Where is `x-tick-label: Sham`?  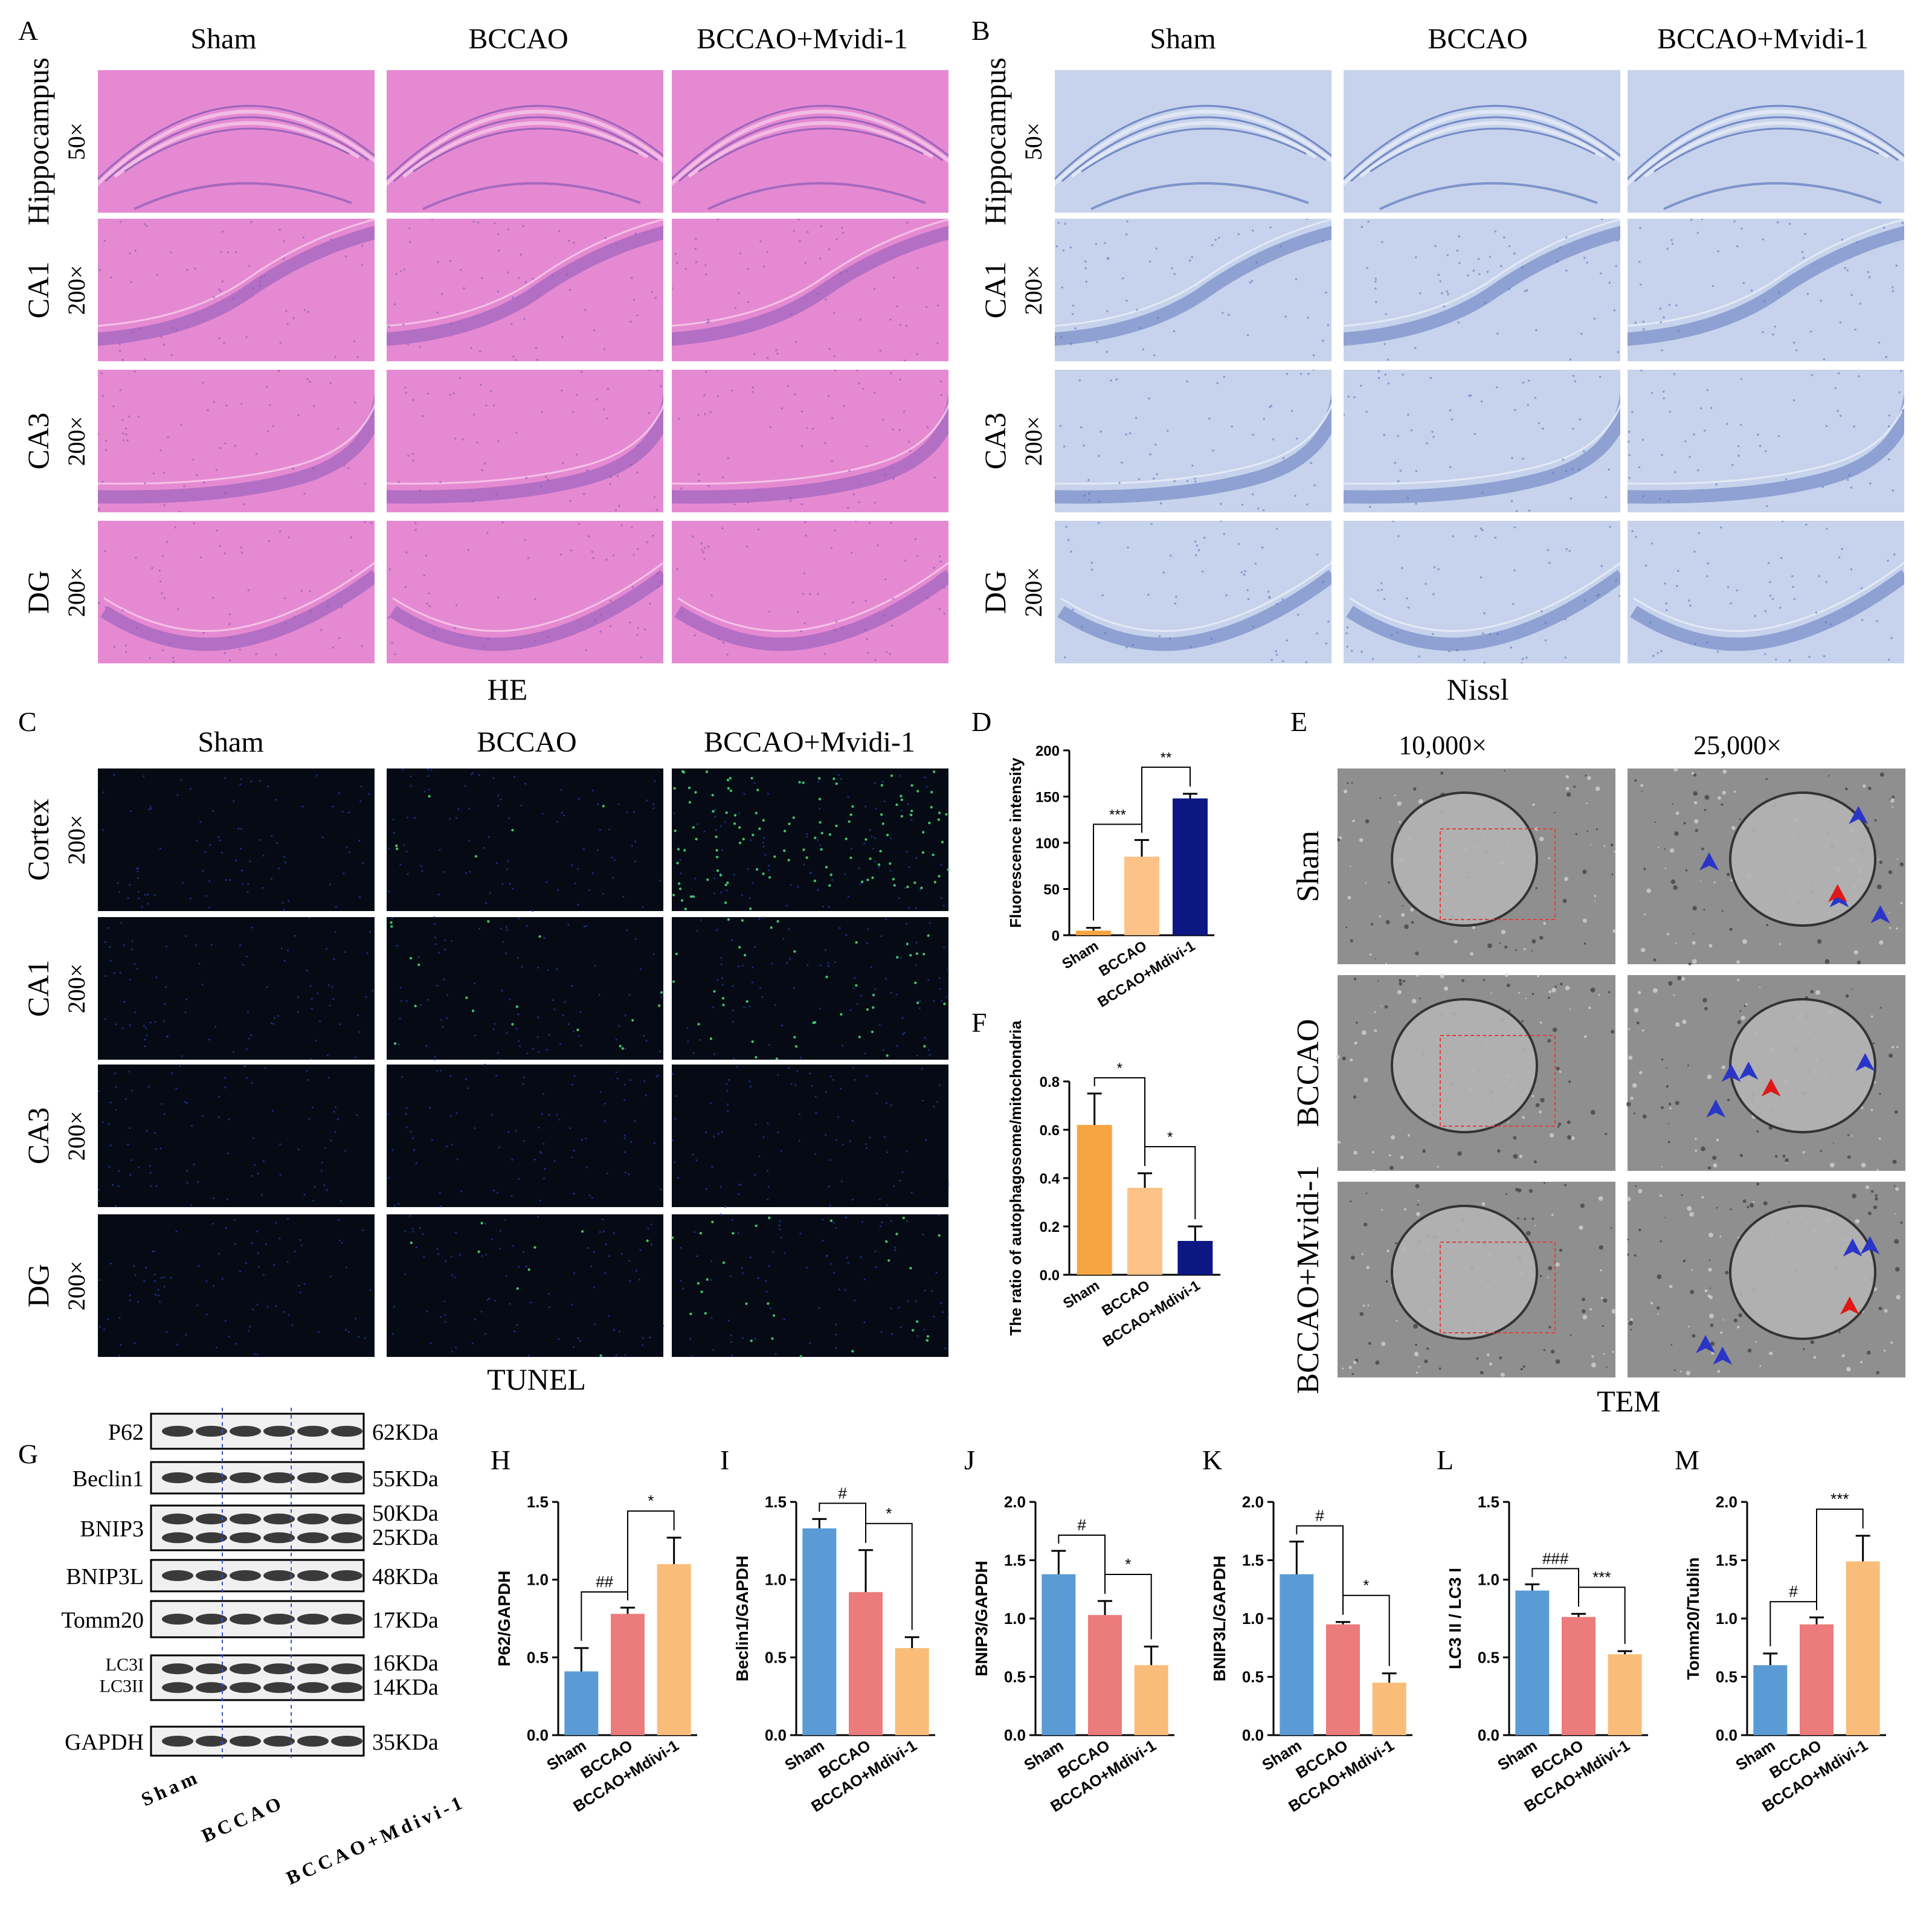
x-tick-label: Sham is located at coordinates (1080, 956).